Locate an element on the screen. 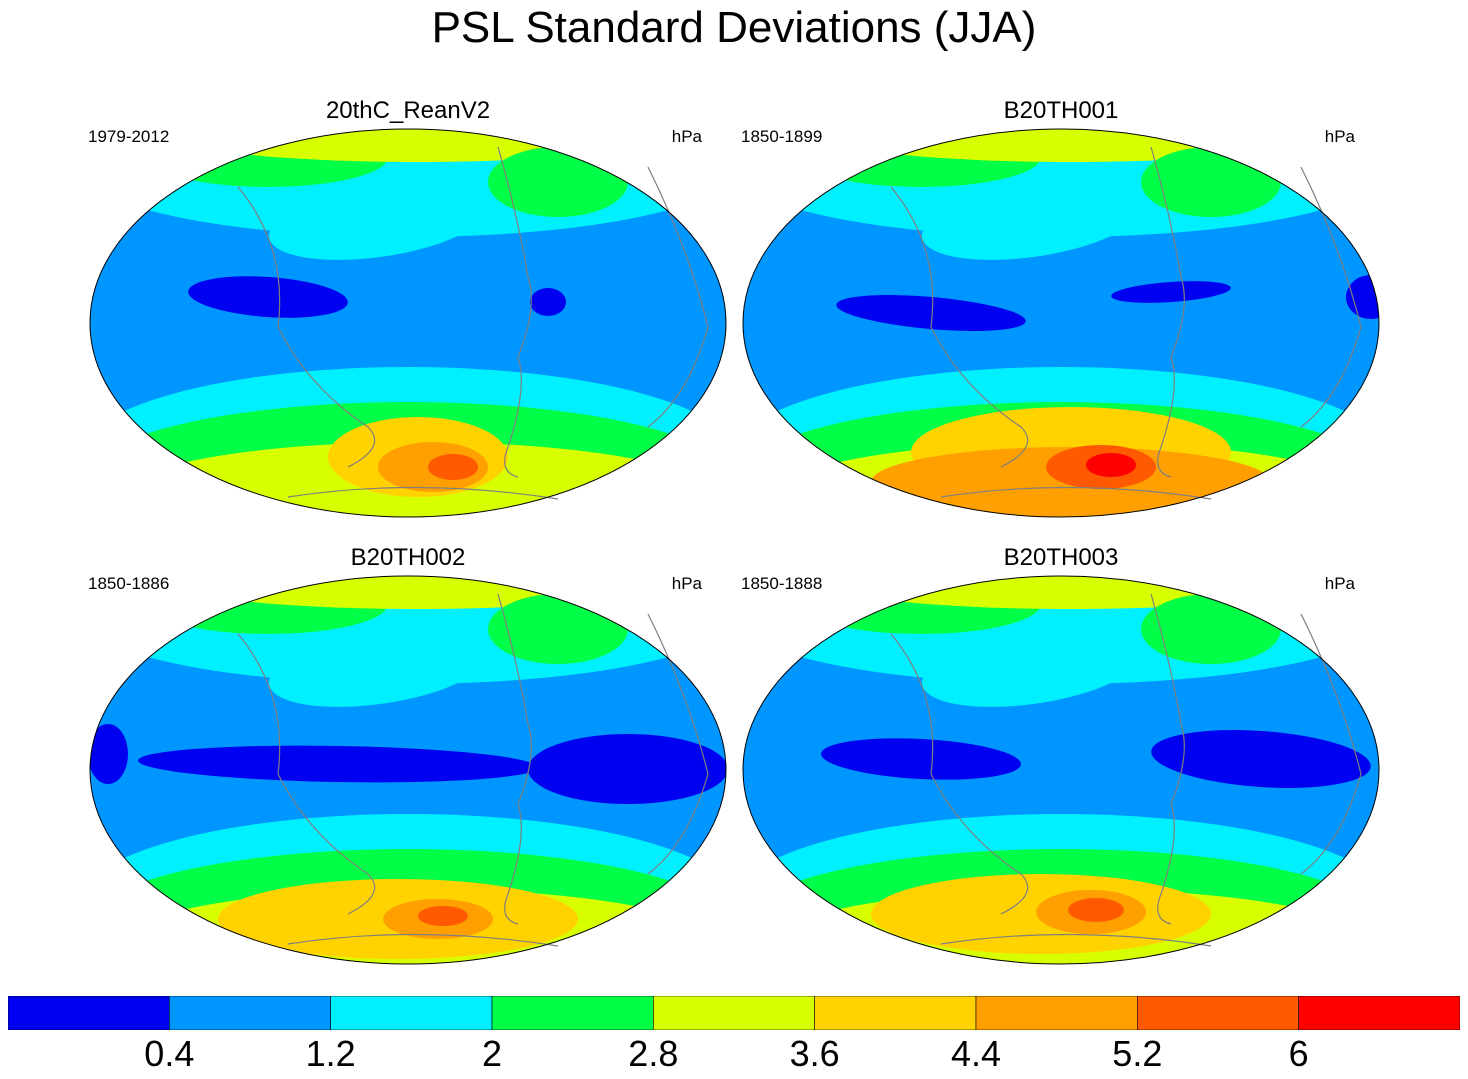  panel-period: 1850-1886 is located at coordinates (129, 583).